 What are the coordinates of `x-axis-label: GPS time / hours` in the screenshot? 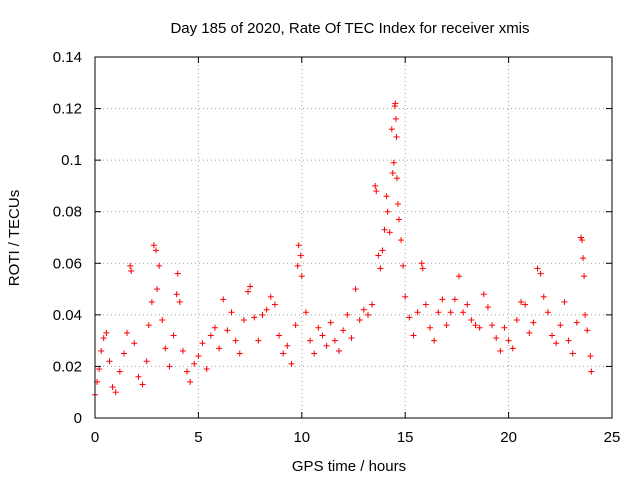 It's located at (349, 466).